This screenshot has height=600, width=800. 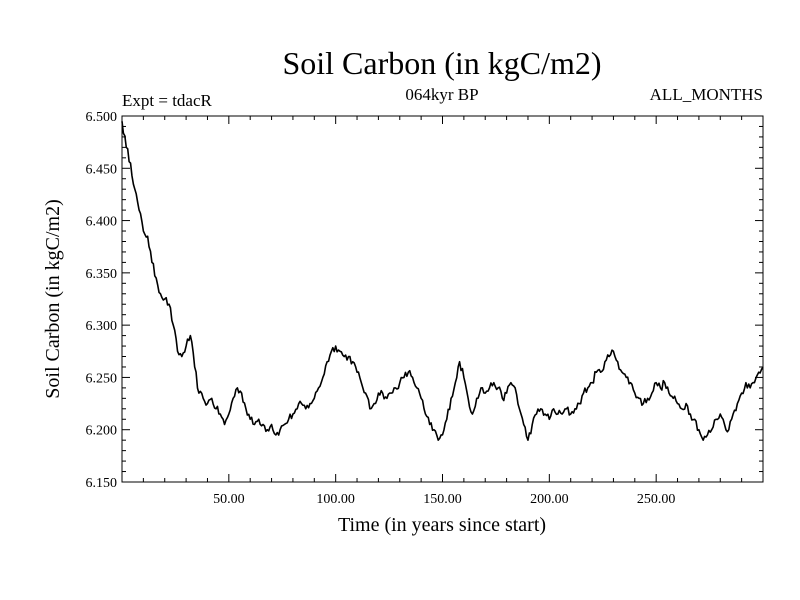 I want to click on chart-subtitle: 064kyr BP, so click(x=441, y=94).